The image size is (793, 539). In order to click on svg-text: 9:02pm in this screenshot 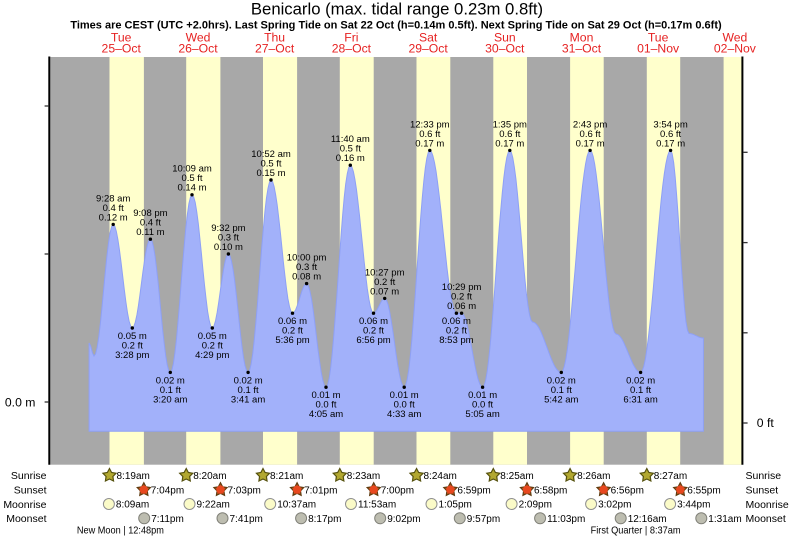, I will do `click(403, 519)`.